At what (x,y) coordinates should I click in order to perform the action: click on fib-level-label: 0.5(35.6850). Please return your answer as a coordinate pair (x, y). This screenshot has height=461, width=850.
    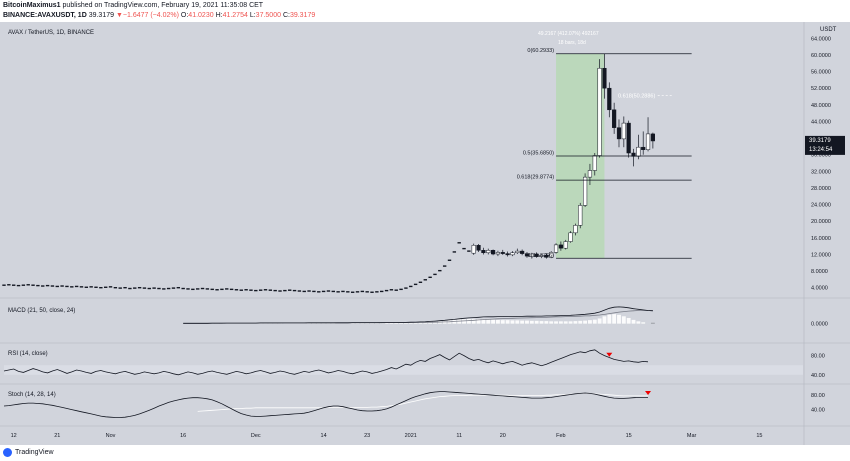
    Looking at the image, I should click on (538, 153).